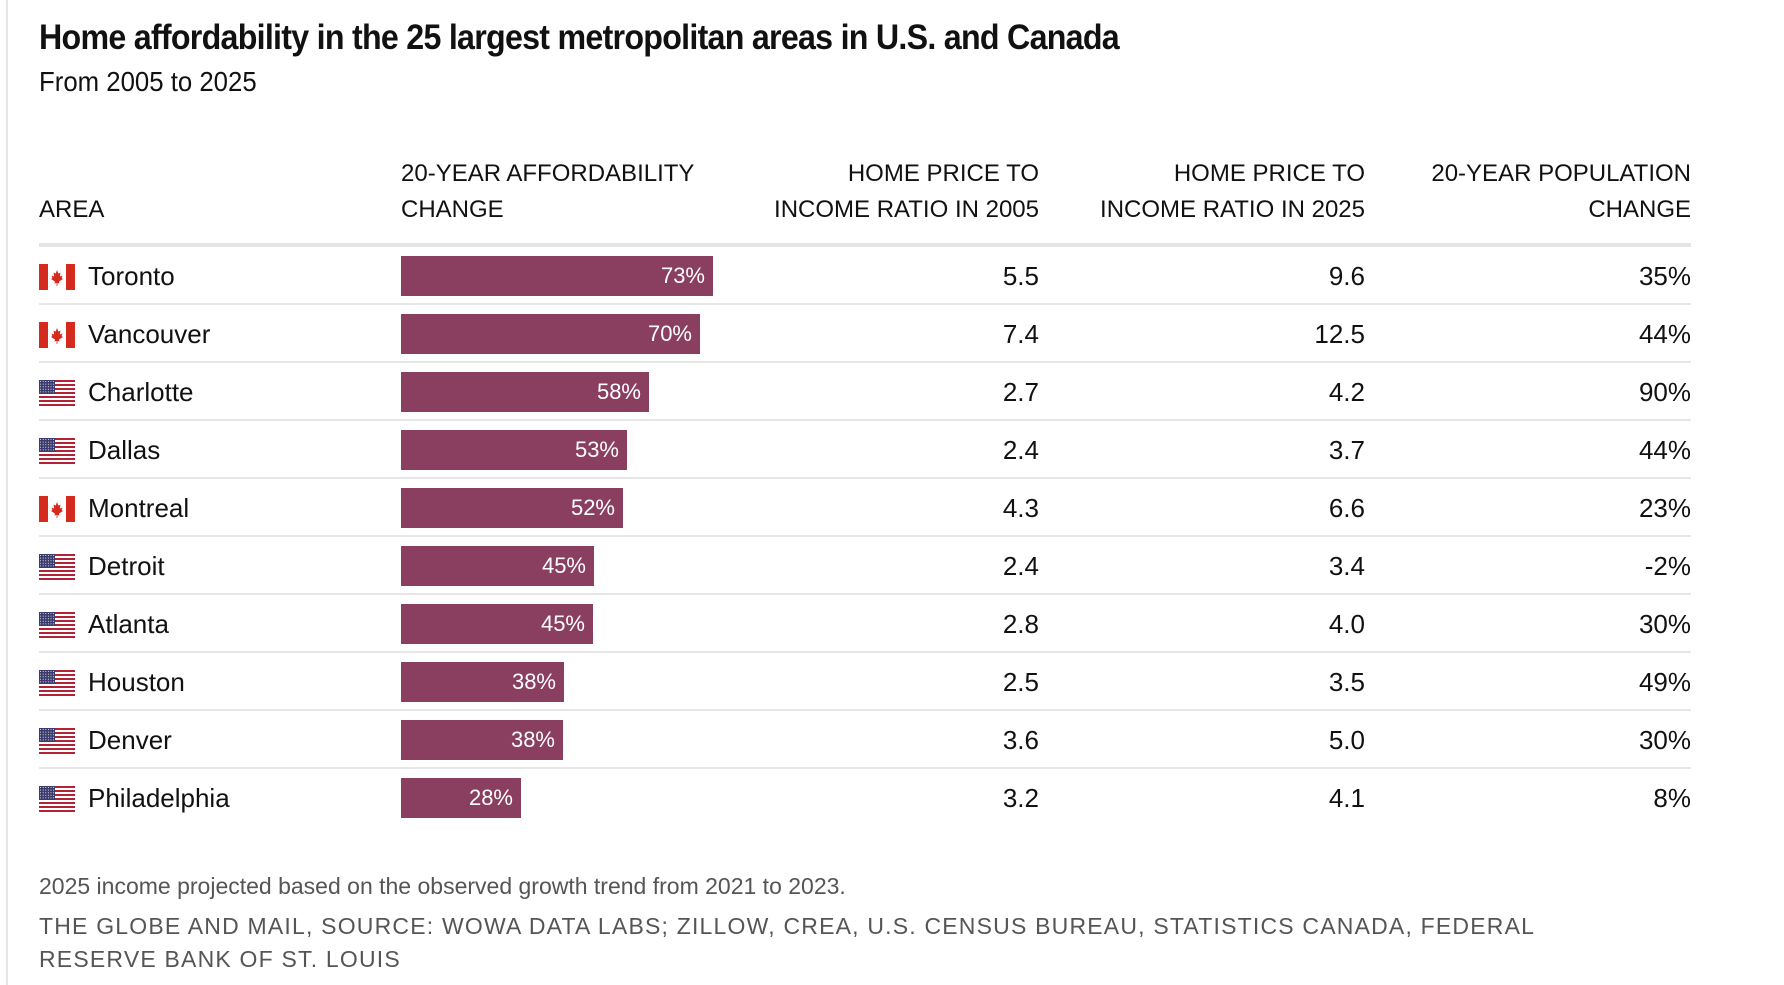 This screenshot has width=1784, height=985. What do you see at coordinates (1346, 624) in the screenshot?
I see `ratio-2025-value: 4.0` at bounding box center [1346, 624].